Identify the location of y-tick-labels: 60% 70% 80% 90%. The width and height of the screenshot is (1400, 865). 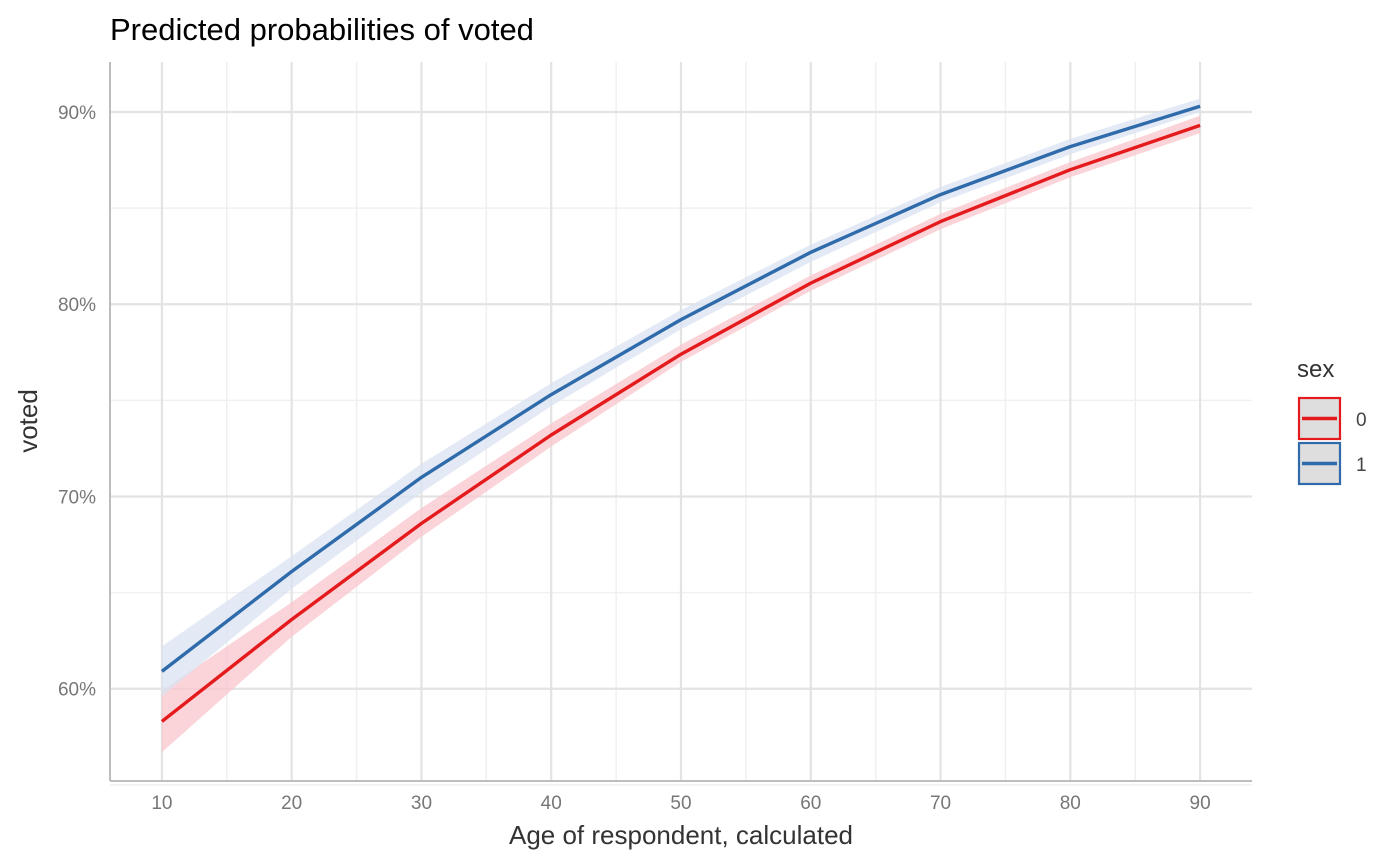
(77, 402).